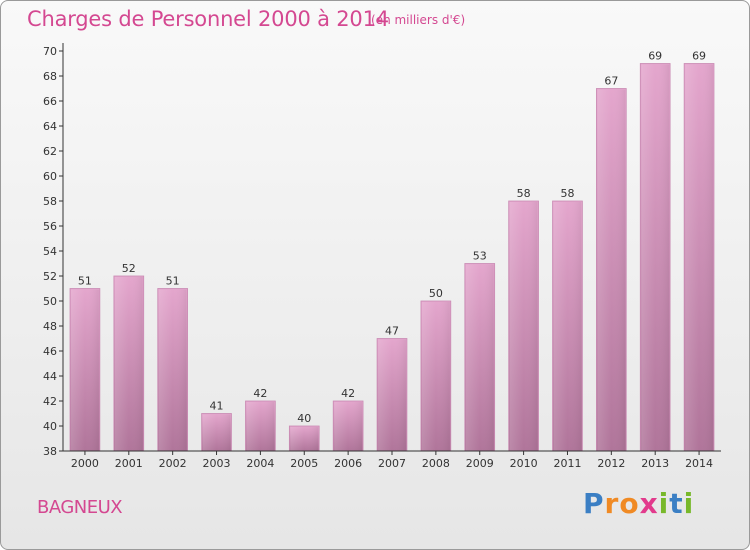 The width and height of the screenshot is (750, 550). What do you see at coordinates (50, 201) in the screenshot?
I see `y-tick-label: 58` at bounding box center [50, 201].